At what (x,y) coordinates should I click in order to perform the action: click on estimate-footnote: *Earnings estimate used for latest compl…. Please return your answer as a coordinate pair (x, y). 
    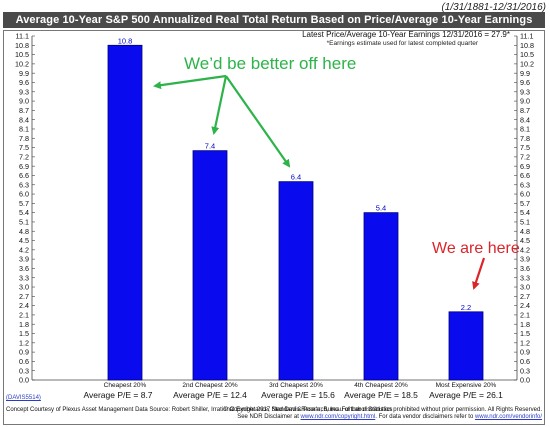
    Looking at the image, I should click on (402, 43).